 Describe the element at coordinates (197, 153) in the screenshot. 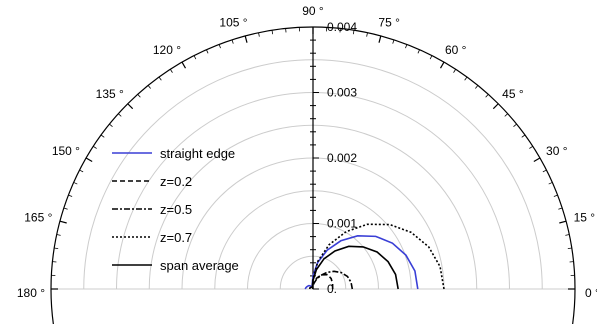

I see `legend-label: straight edge` at that location.